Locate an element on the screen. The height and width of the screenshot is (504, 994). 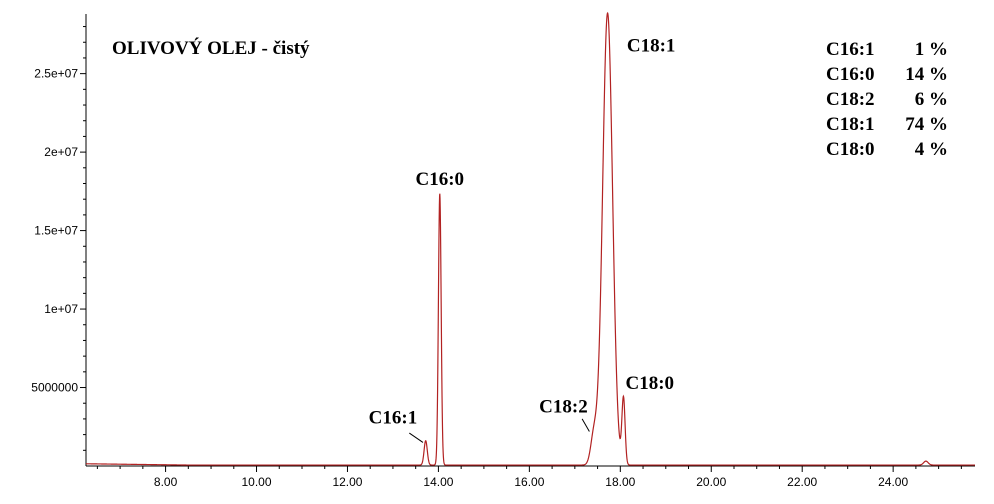
x-tick-label: 10.00 is located at coordinates (257, 482).